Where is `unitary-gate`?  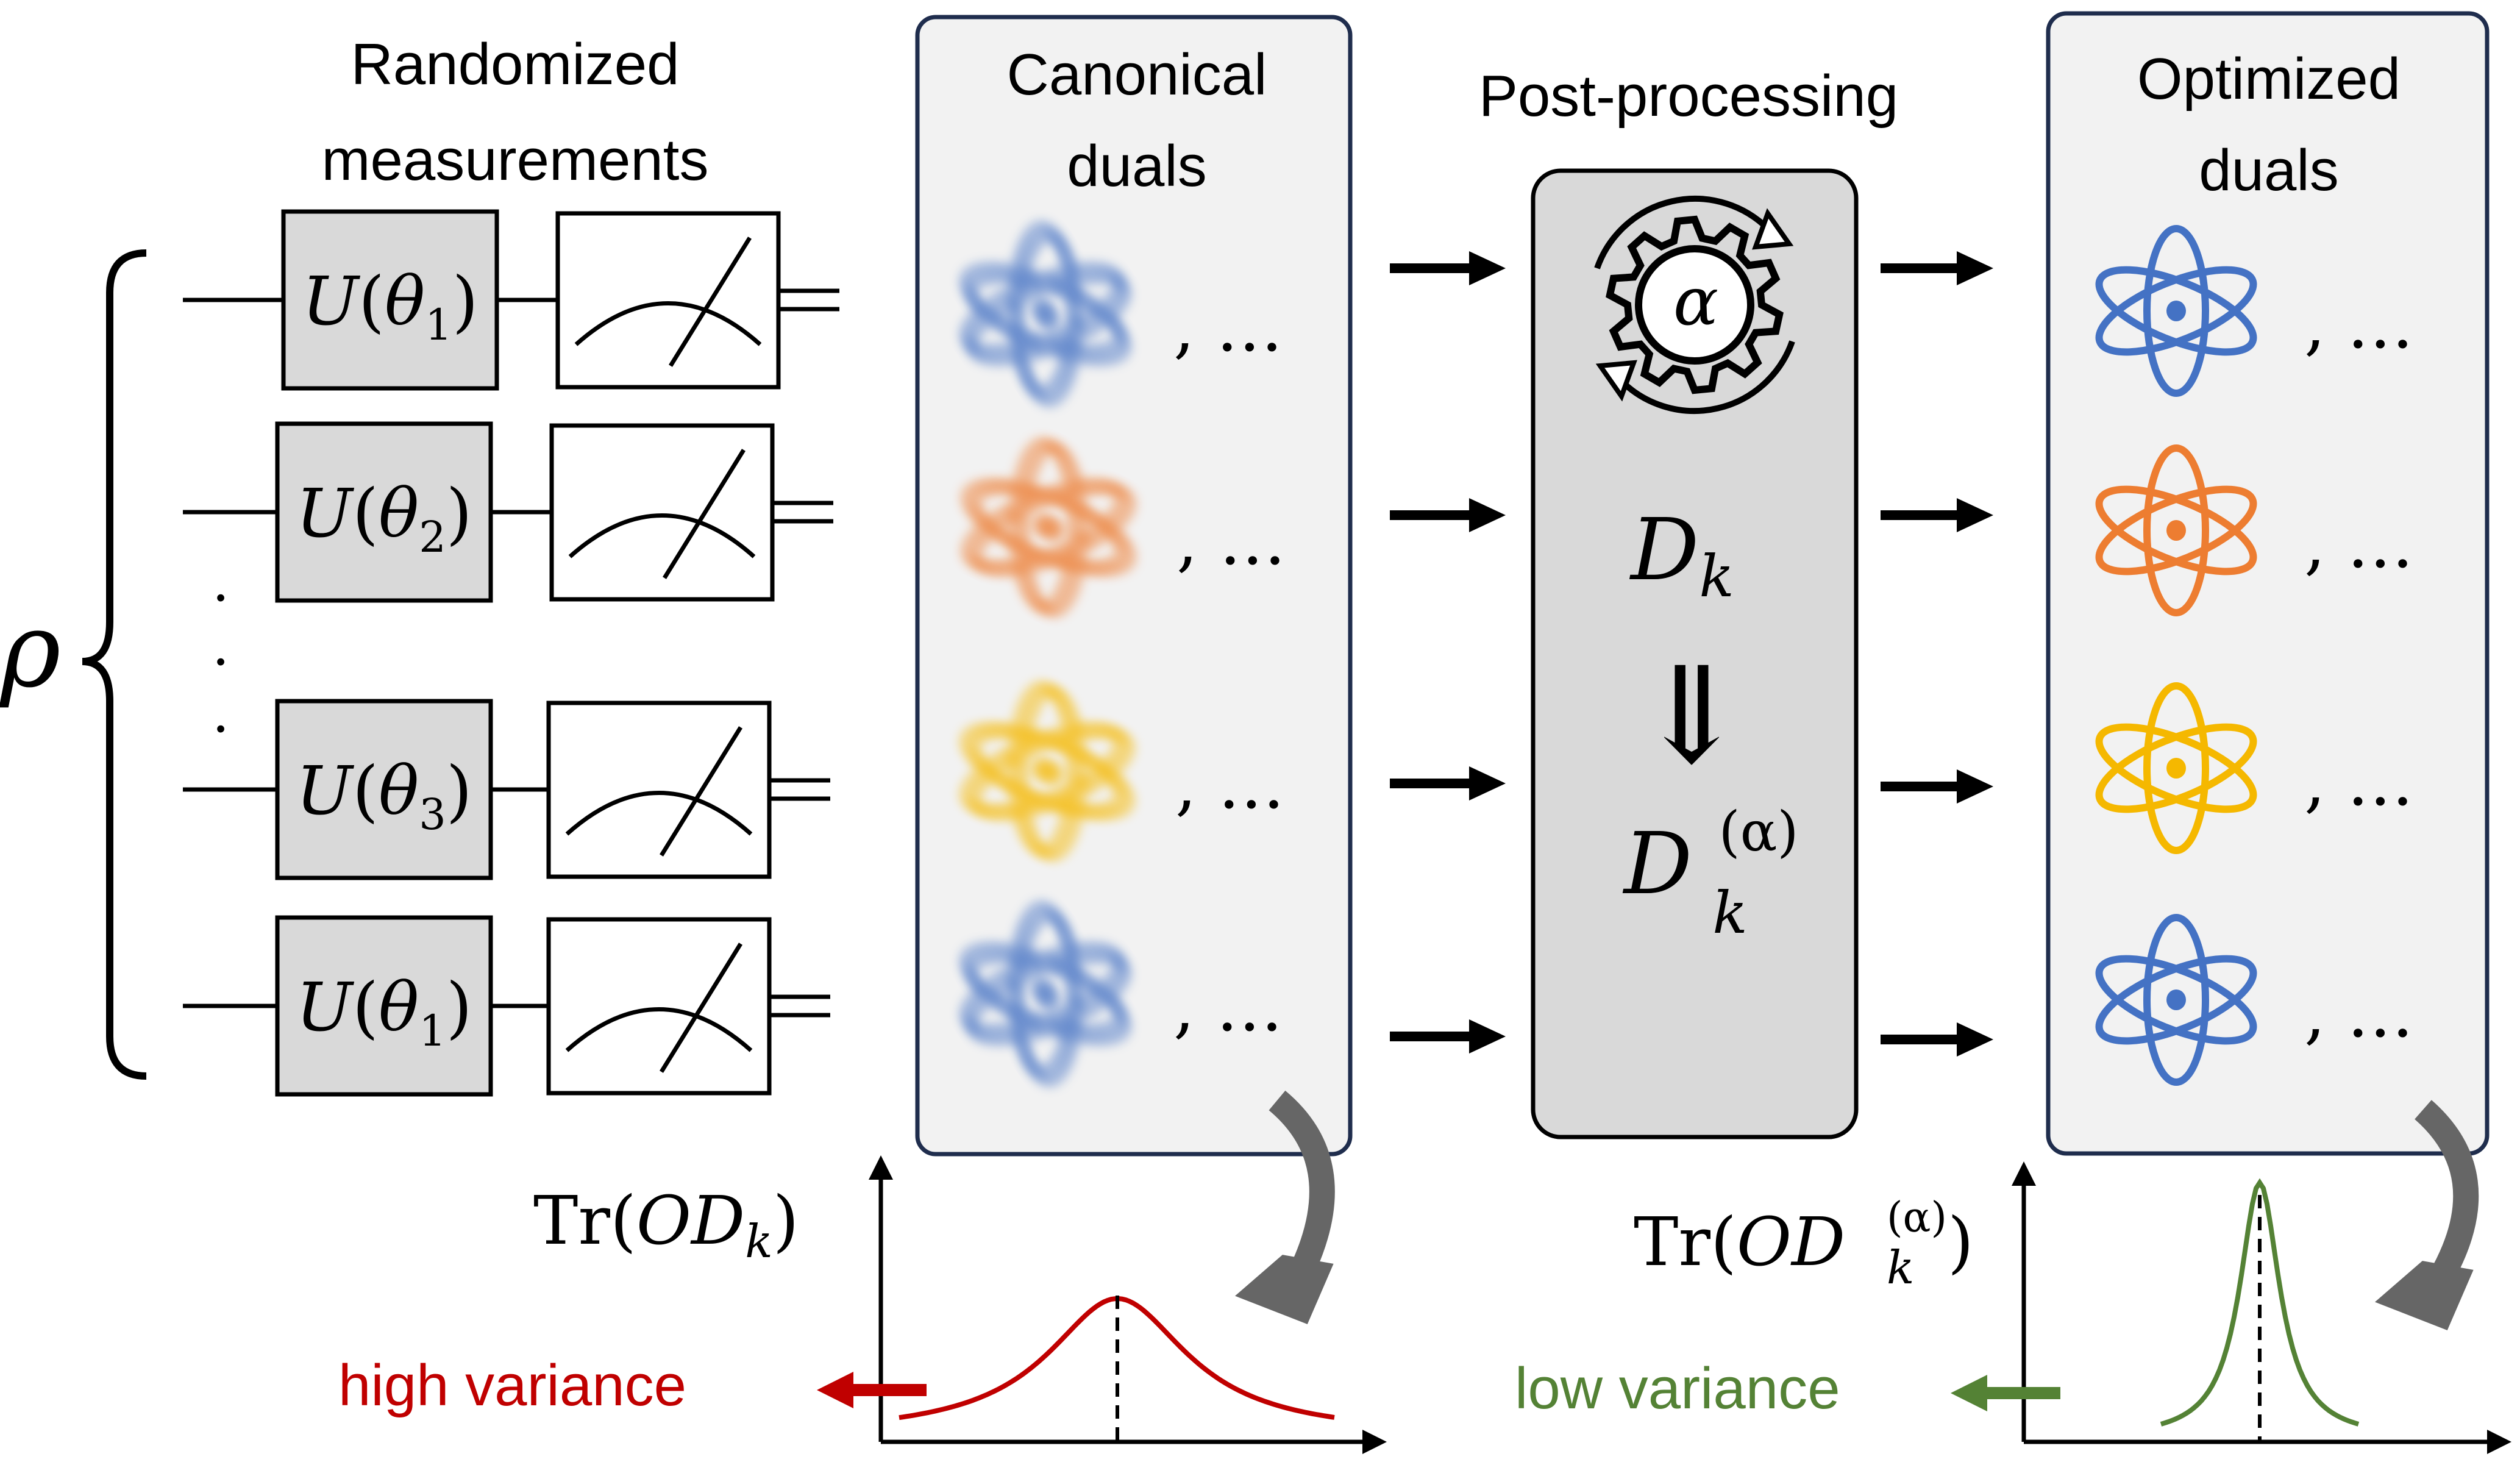
unitary-gate is located at coordinates (384, 1006).